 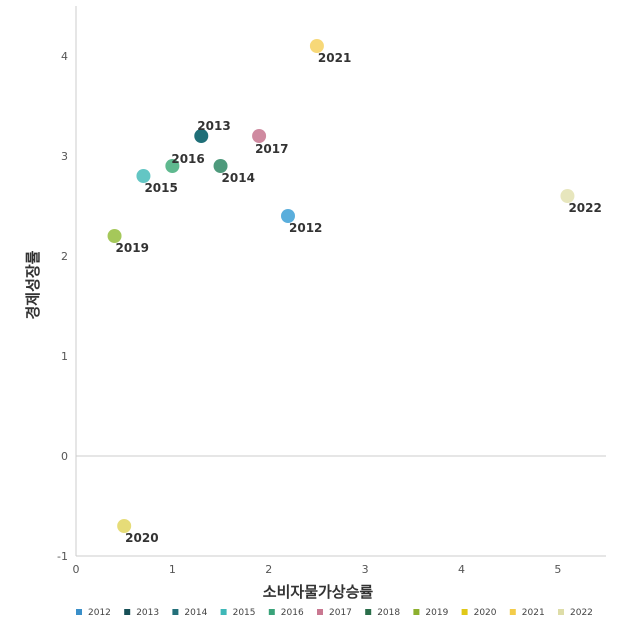 I want to click on x-tick-label: 3, so click(x=365, y=569).